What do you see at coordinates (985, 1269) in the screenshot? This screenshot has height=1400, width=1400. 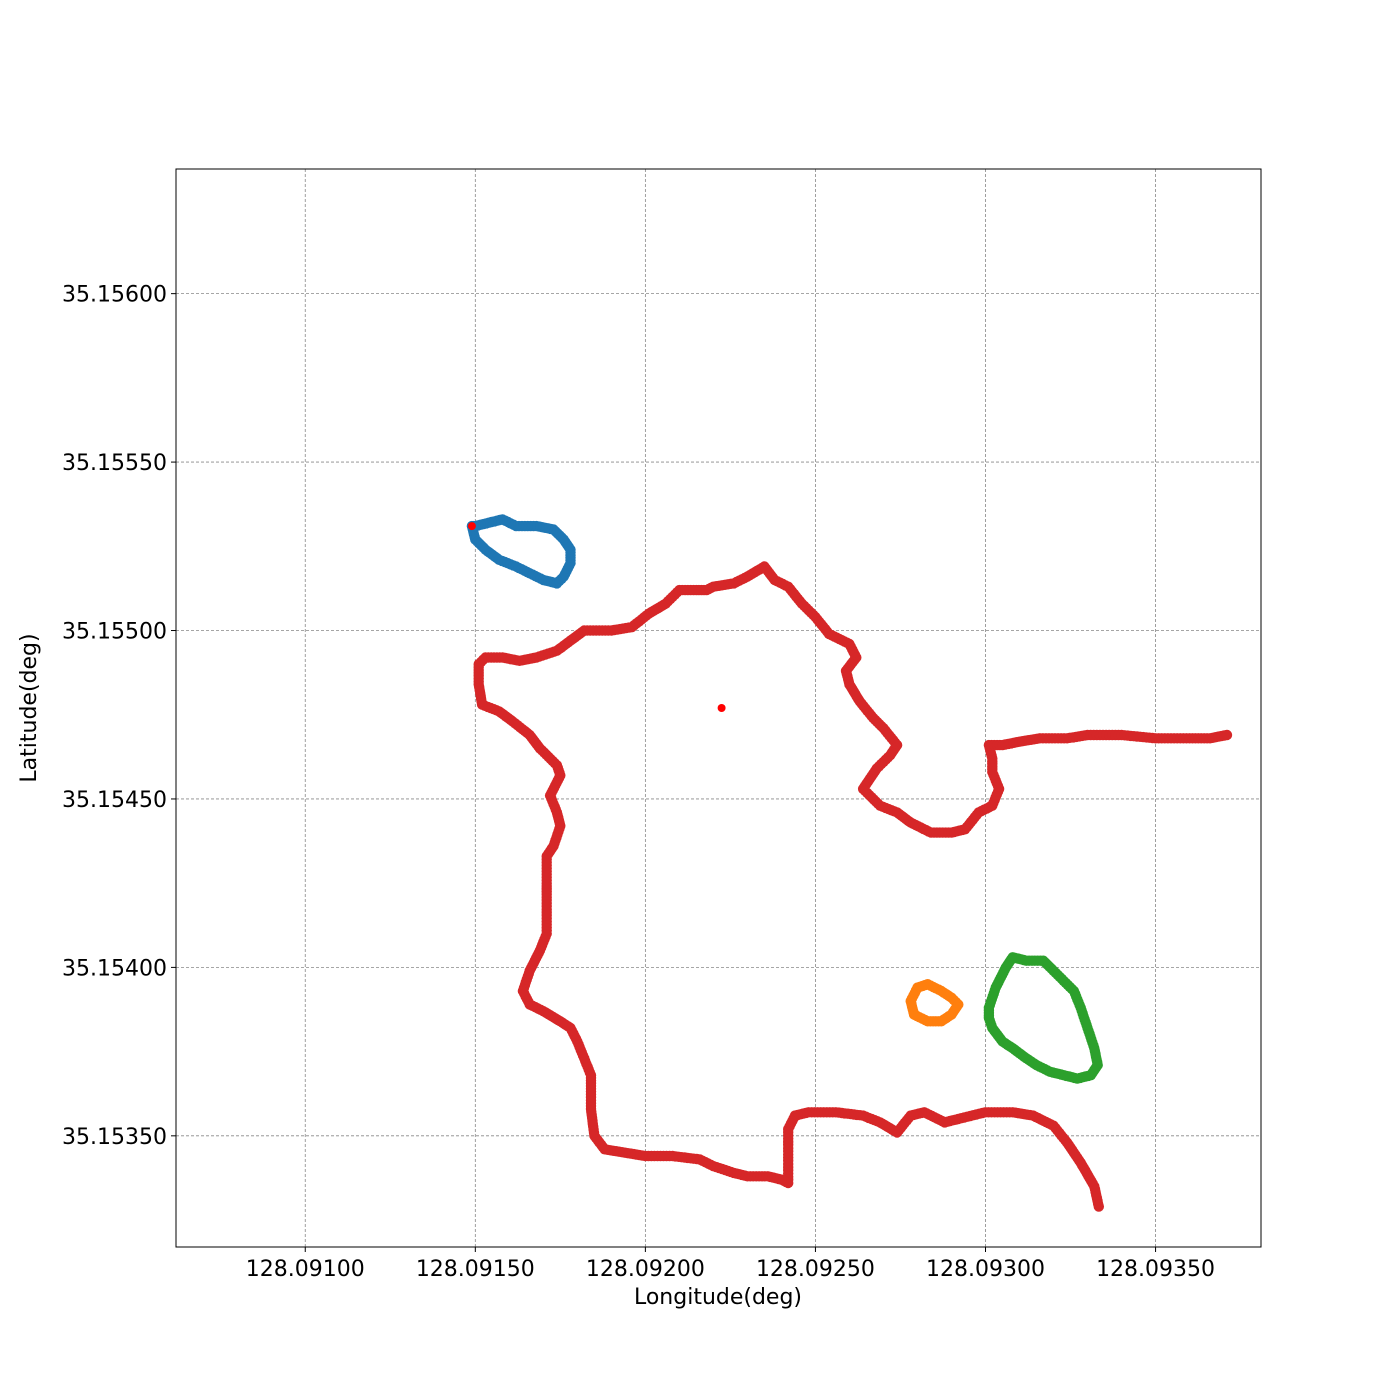 I see `x-tick-label: 128.09300` at bounding box center [985, 1269].